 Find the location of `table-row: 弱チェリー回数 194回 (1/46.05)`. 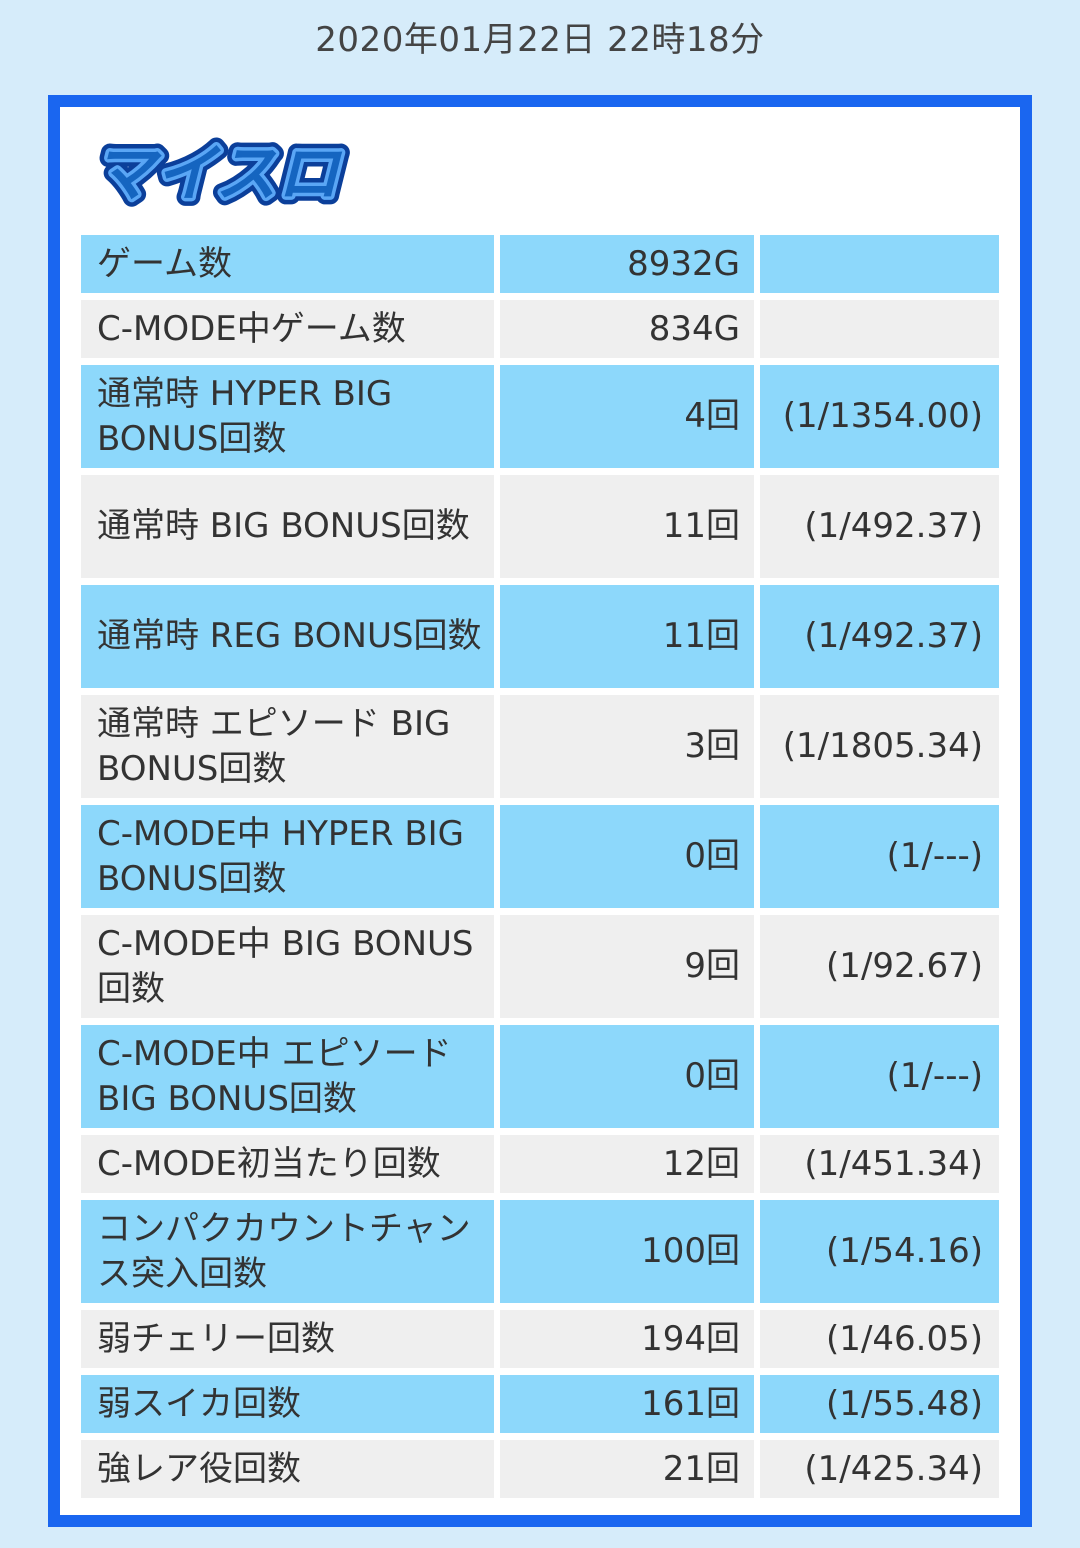

table-row: 弱チェリー回数 194回 (1/46.05) is located at coordinates (540, 1339).